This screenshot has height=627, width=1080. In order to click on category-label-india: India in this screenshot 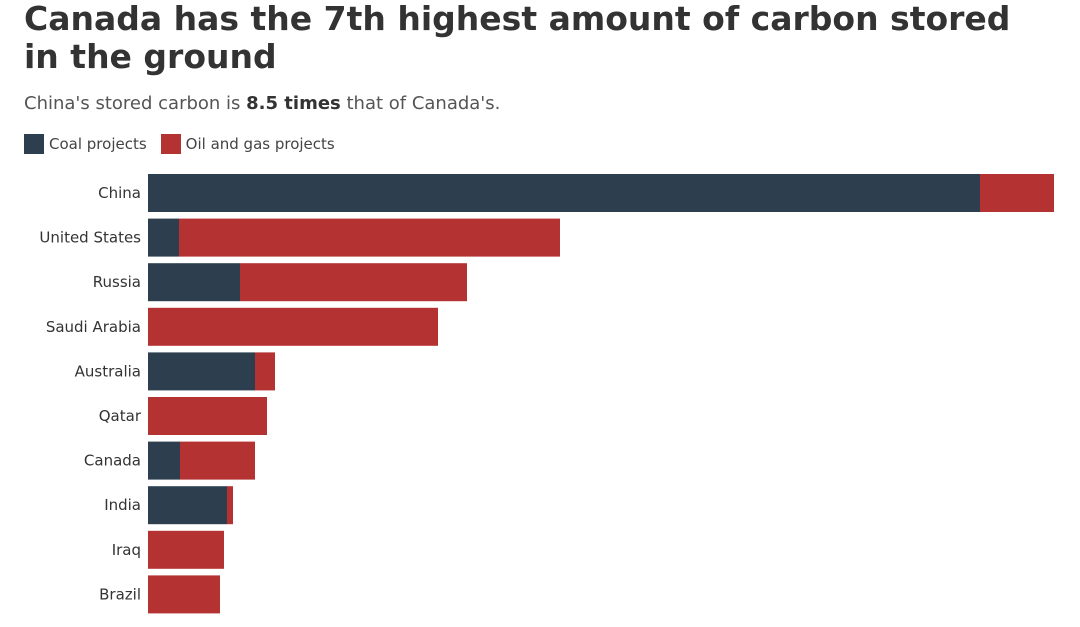, I will do `click(122, 505)`.